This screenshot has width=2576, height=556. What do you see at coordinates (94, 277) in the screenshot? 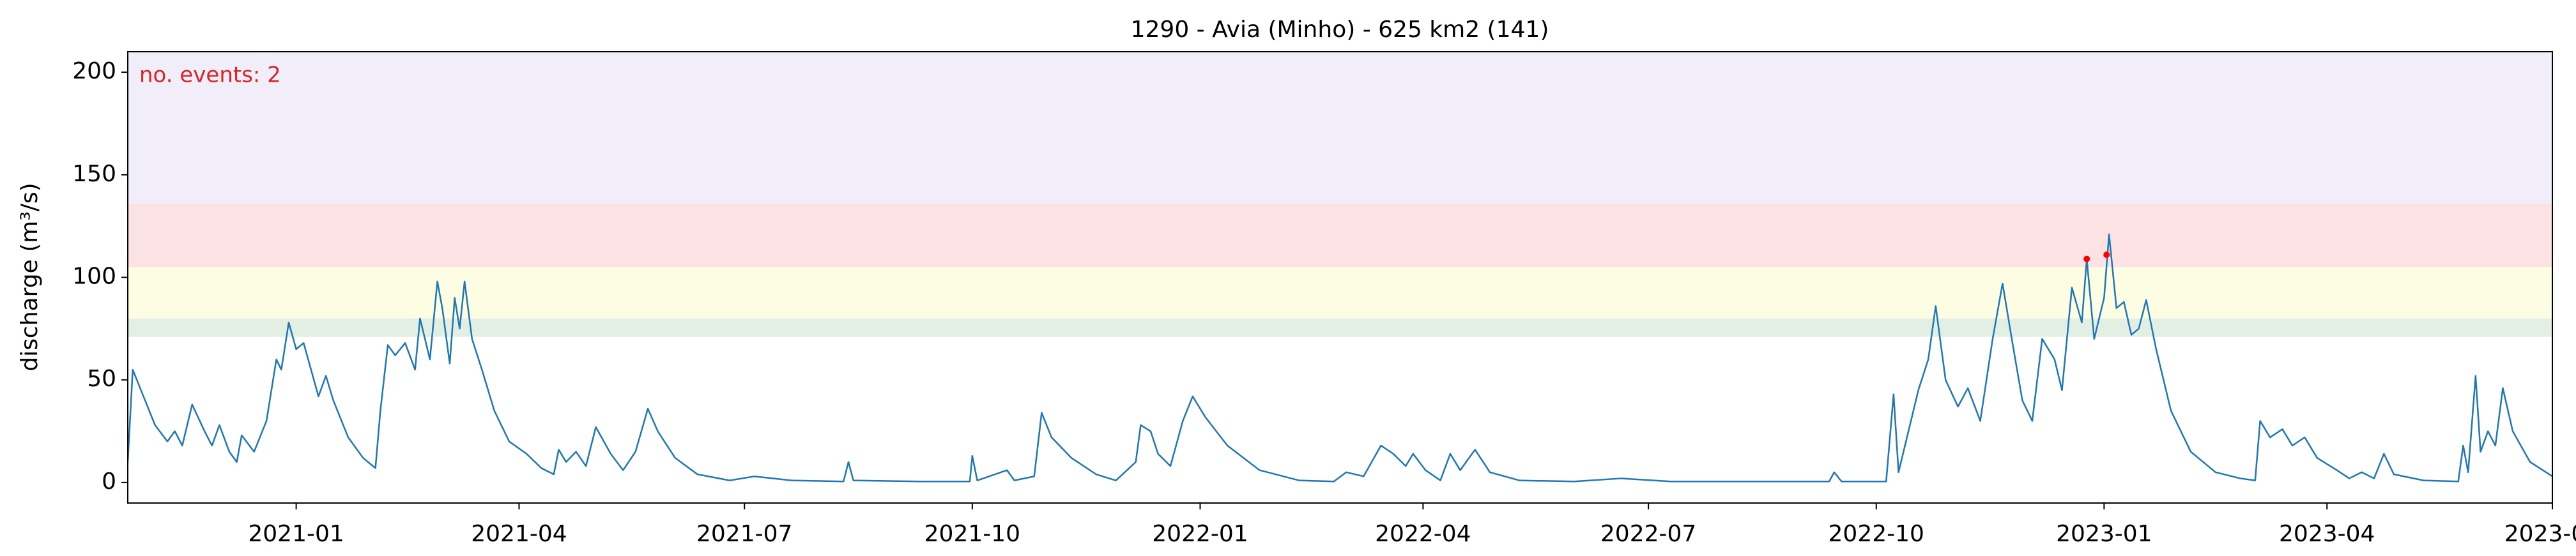
I see `y-tick-label: 100` at bounding box center [94, 277].